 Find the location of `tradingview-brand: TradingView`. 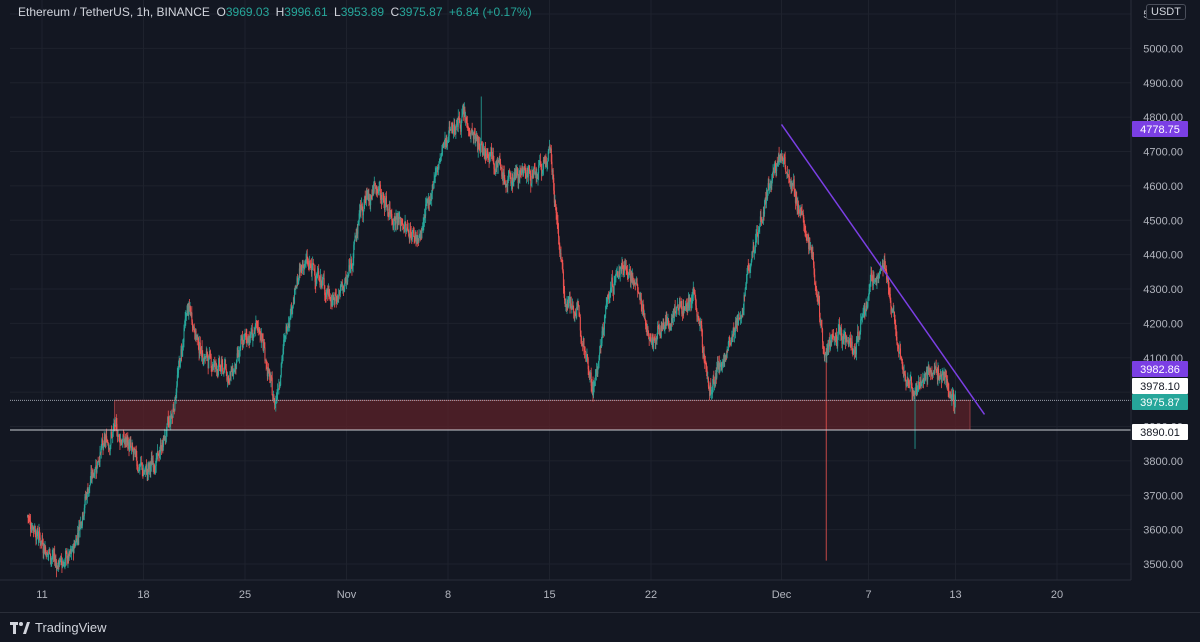

tradingview-brand: TradingView is located at coordinates (58, 627).